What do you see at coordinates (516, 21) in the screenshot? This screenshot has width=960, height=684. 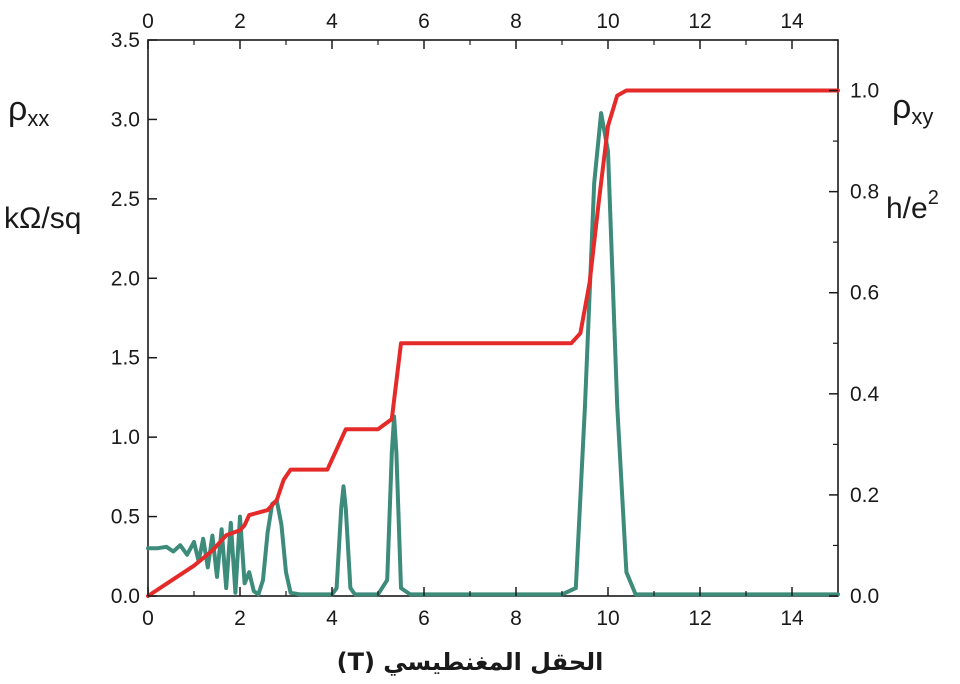 I see `x-tick-label-top: 8` at bounding box center [516, 21].